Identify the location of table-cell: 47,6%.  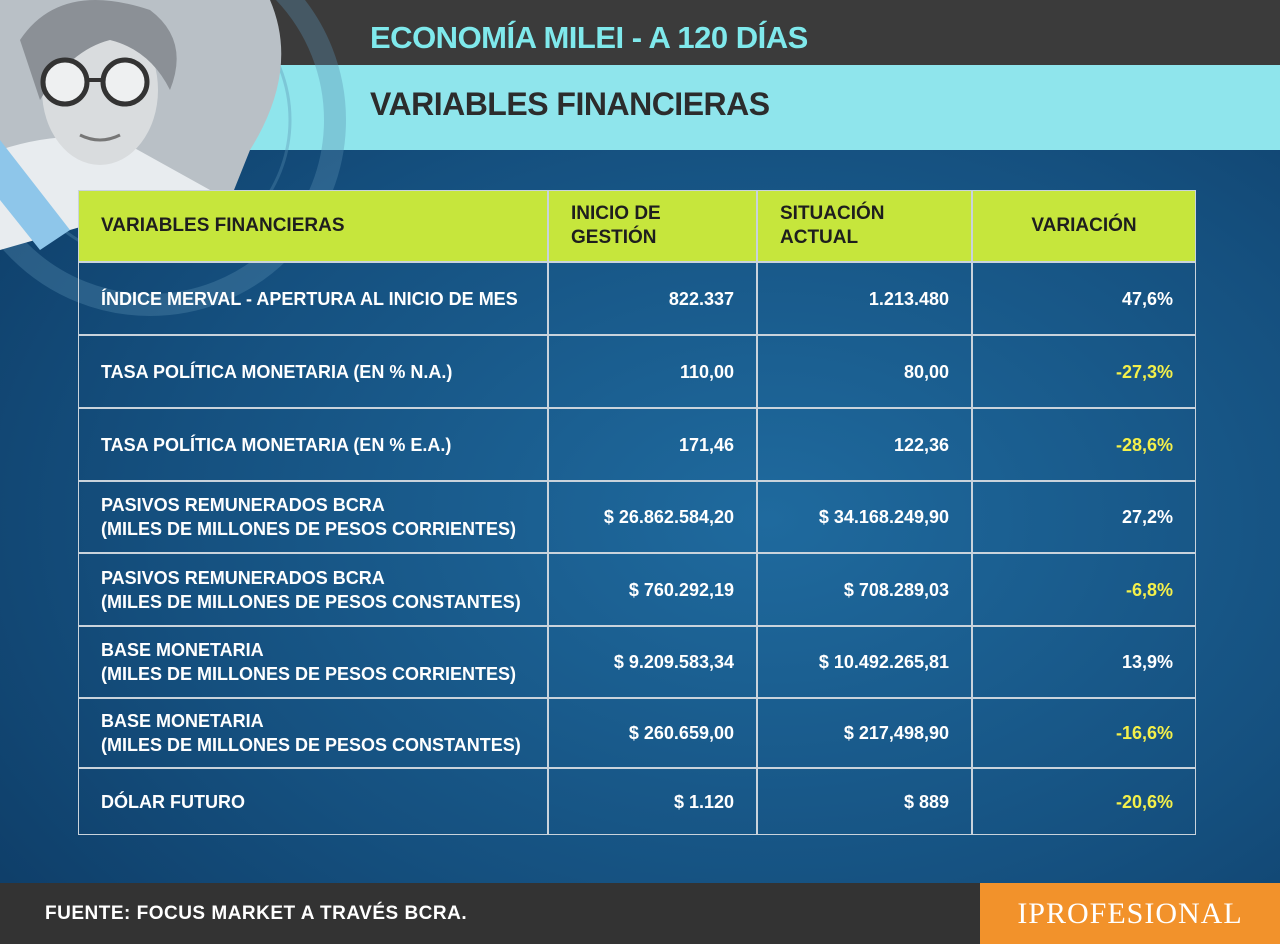
(1084, 298).